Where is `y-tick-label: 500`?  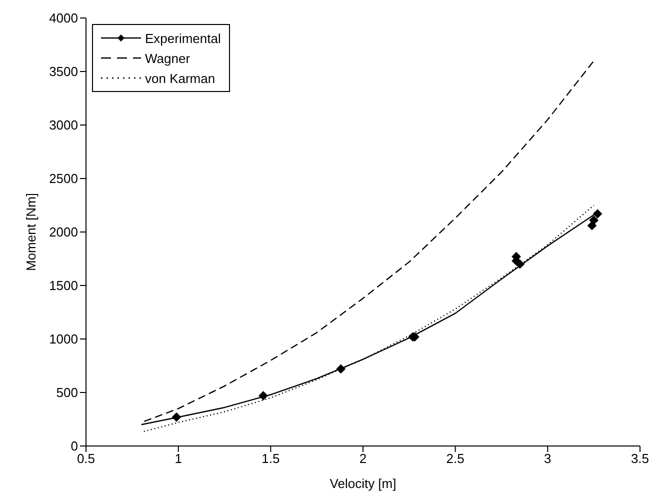 y-tick-label: 500 is located at coordinates (67, 392).